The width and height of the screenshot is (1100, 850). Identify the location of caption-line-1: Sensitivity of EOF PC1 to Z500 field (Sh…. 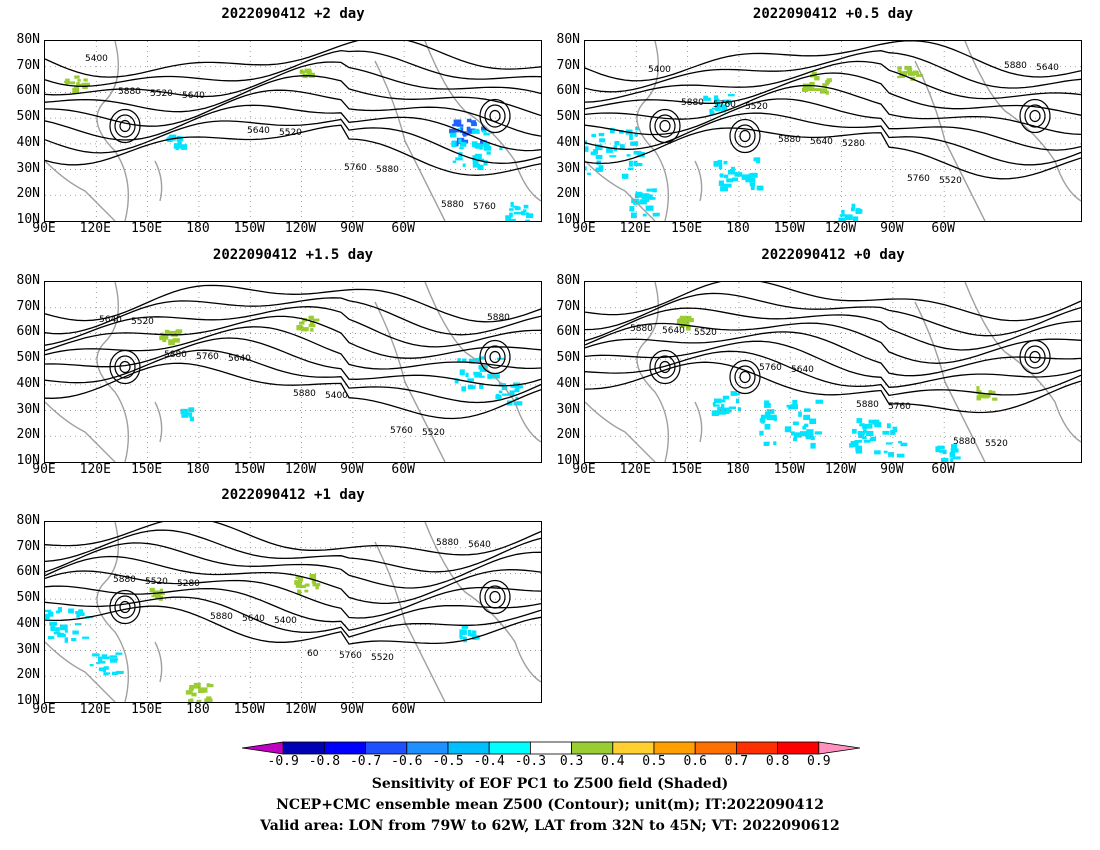
(550, 784).